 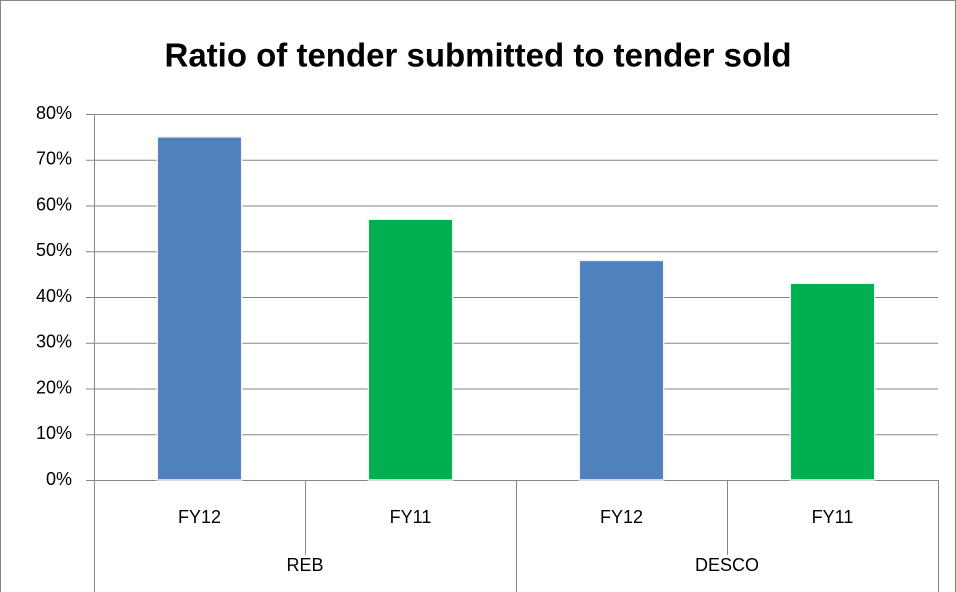 What do you see at coordinates (54, 250) in the screenshot?
I see `y-tick-label: 50%` at bounding box center [54, 250].